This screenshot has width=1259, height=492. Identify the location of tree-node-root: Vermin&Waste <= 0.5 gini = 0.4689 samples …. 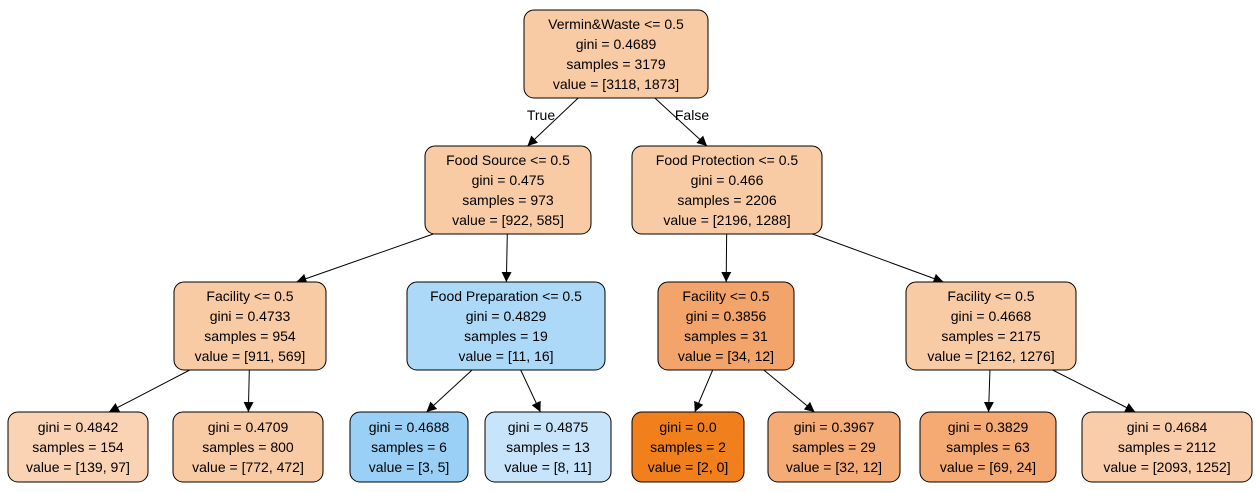
(616, 54).